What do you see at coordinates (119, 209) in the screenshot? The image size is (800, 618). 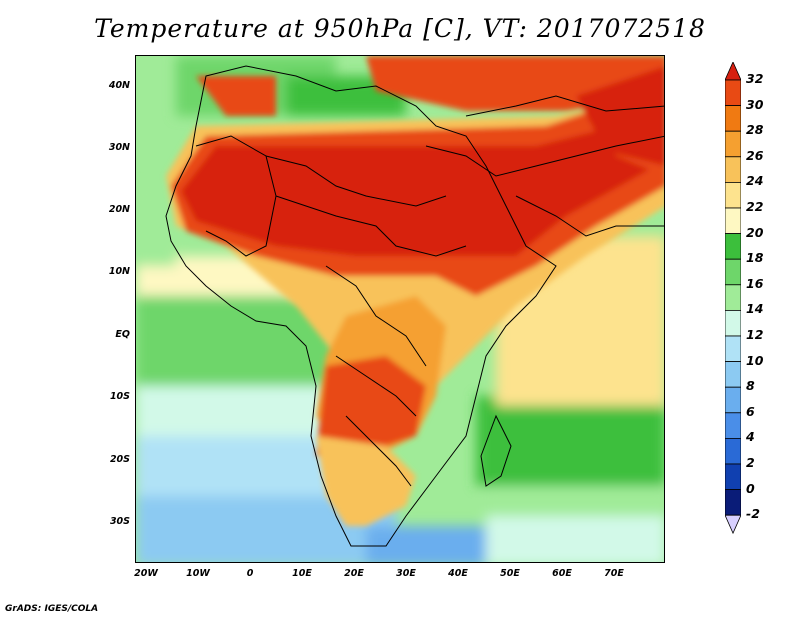 I see `lat-tick-label: 20N` at bounding box center [119, 209].